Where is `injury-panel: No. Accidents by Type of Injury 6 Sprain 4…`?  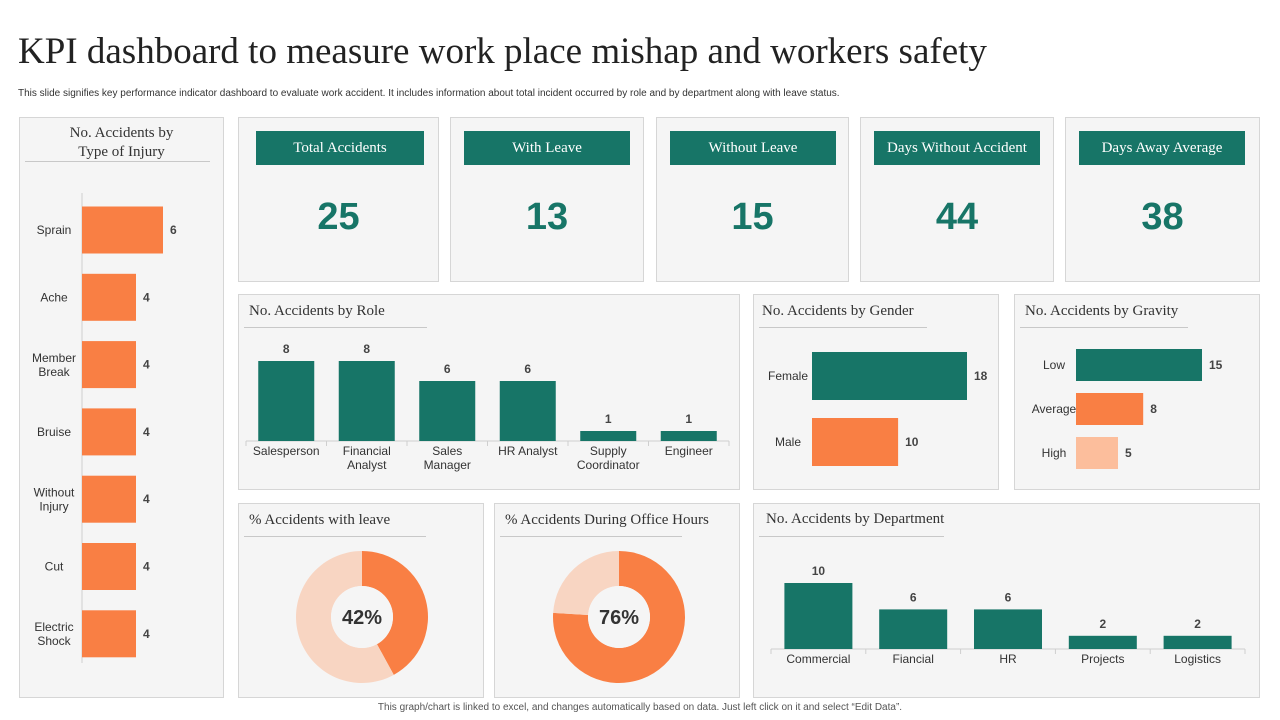
injury-panel: No. Accidents by Type of Injury 6 Sprain 4… is located at coordinates (121, 407).